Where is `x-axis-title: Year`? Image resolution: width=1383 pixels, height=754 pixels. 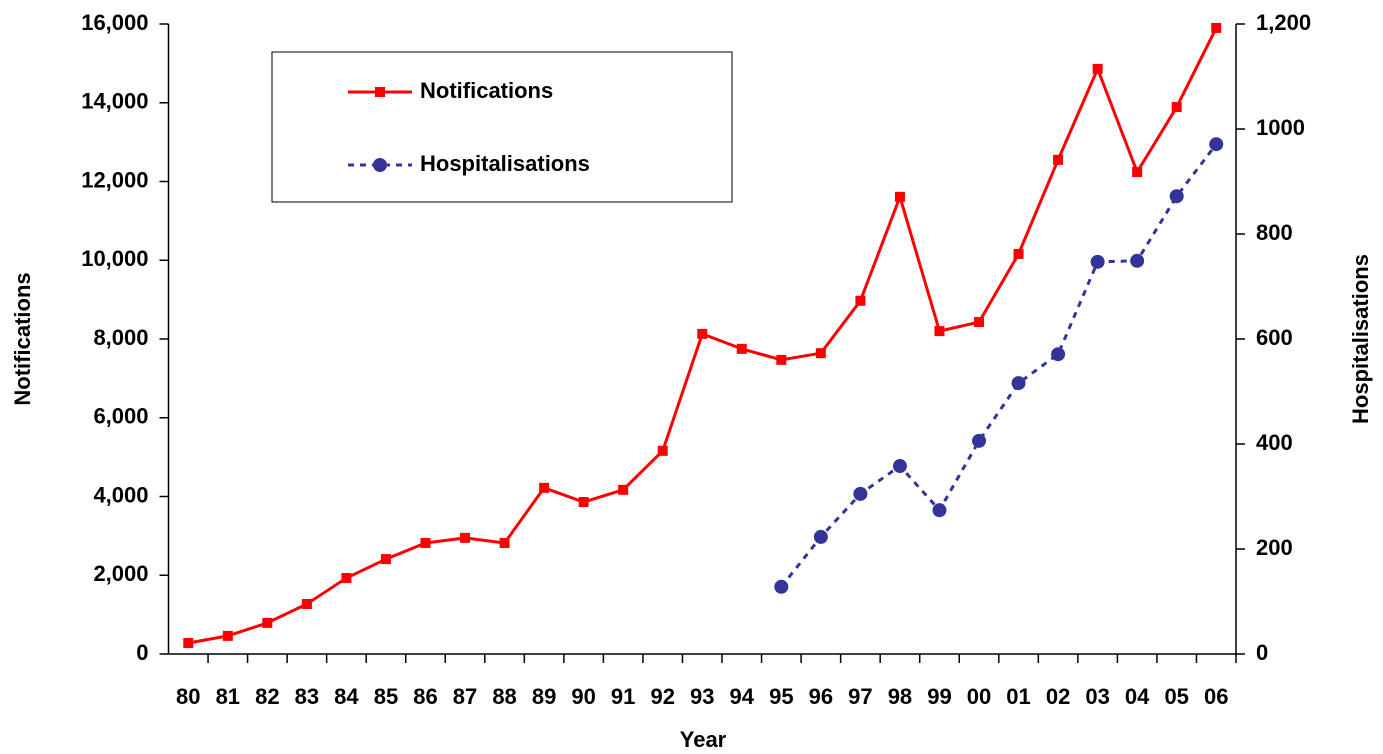
x-axis-title: Year is located at coordinates (703, 739).